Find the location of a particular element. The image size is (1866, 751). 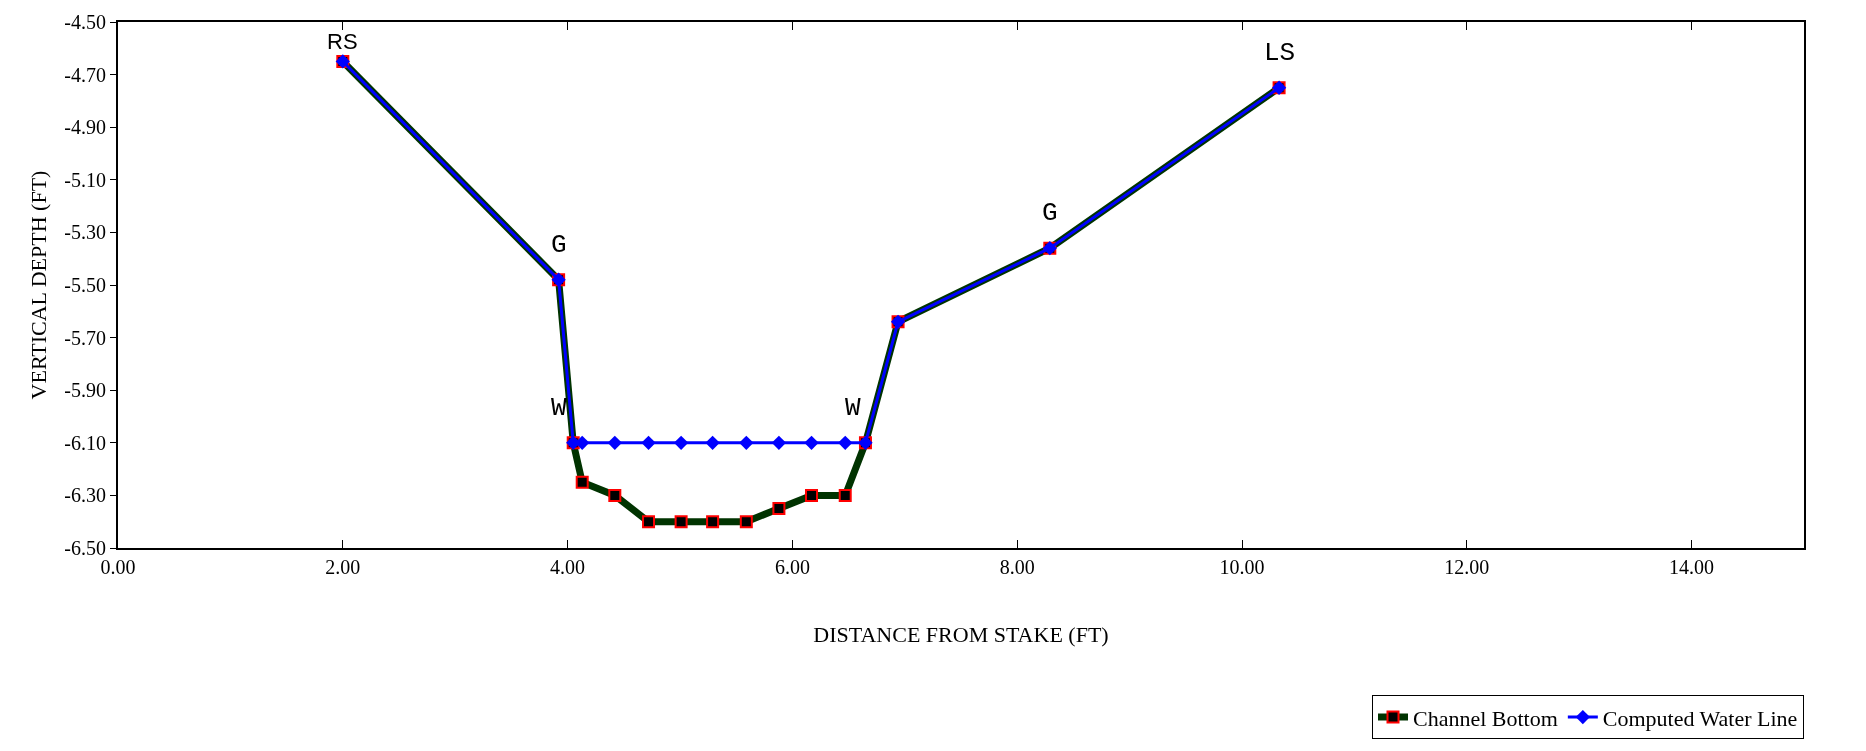

x-tick-label: 12.00 is located at coordinates (1467, 567).